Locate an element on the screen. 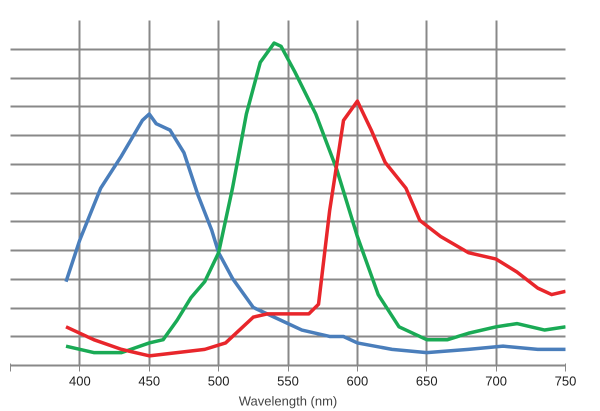 The height and width of the screenshot is (411, 600). x-tick-label: 400 is located at coordinates (80, 381).